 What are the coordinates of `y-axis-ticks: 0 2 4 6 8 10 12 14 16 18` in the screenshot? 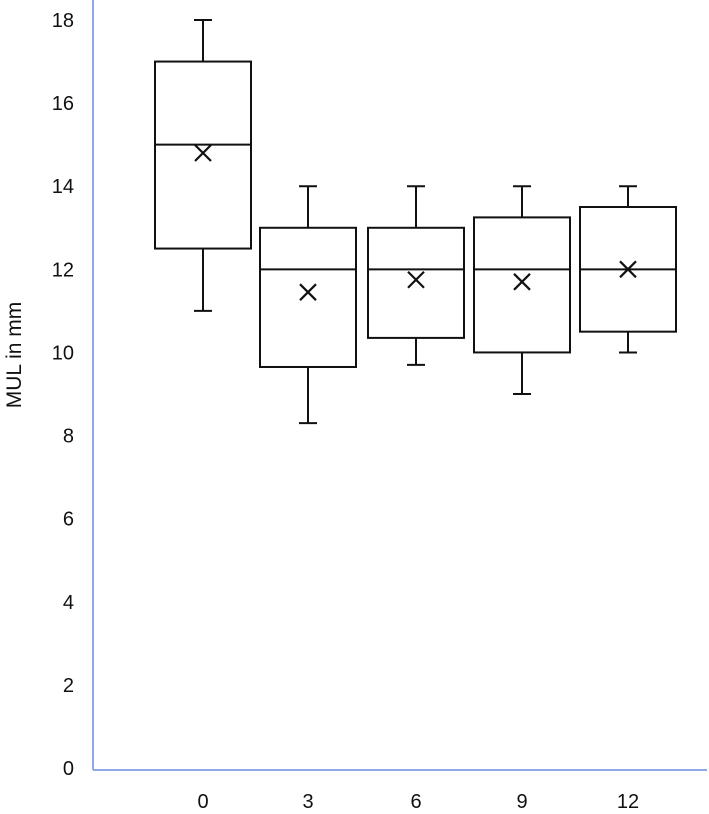 It's located at (63, 395).